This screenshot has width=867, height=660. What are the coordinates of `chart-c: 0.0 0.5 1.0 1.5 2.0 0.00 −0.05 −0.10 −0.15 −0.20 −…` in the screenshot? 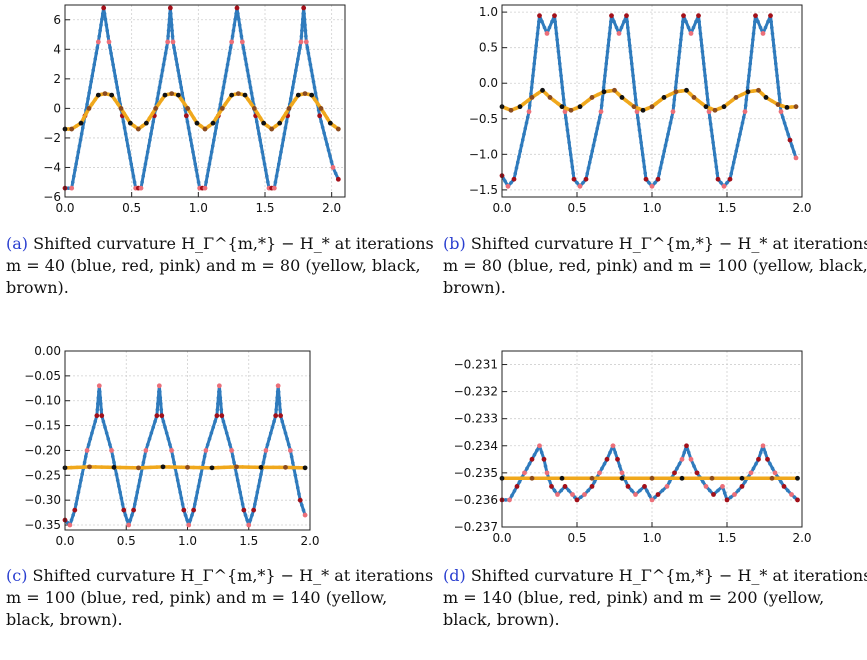 It's located at (171, 446).